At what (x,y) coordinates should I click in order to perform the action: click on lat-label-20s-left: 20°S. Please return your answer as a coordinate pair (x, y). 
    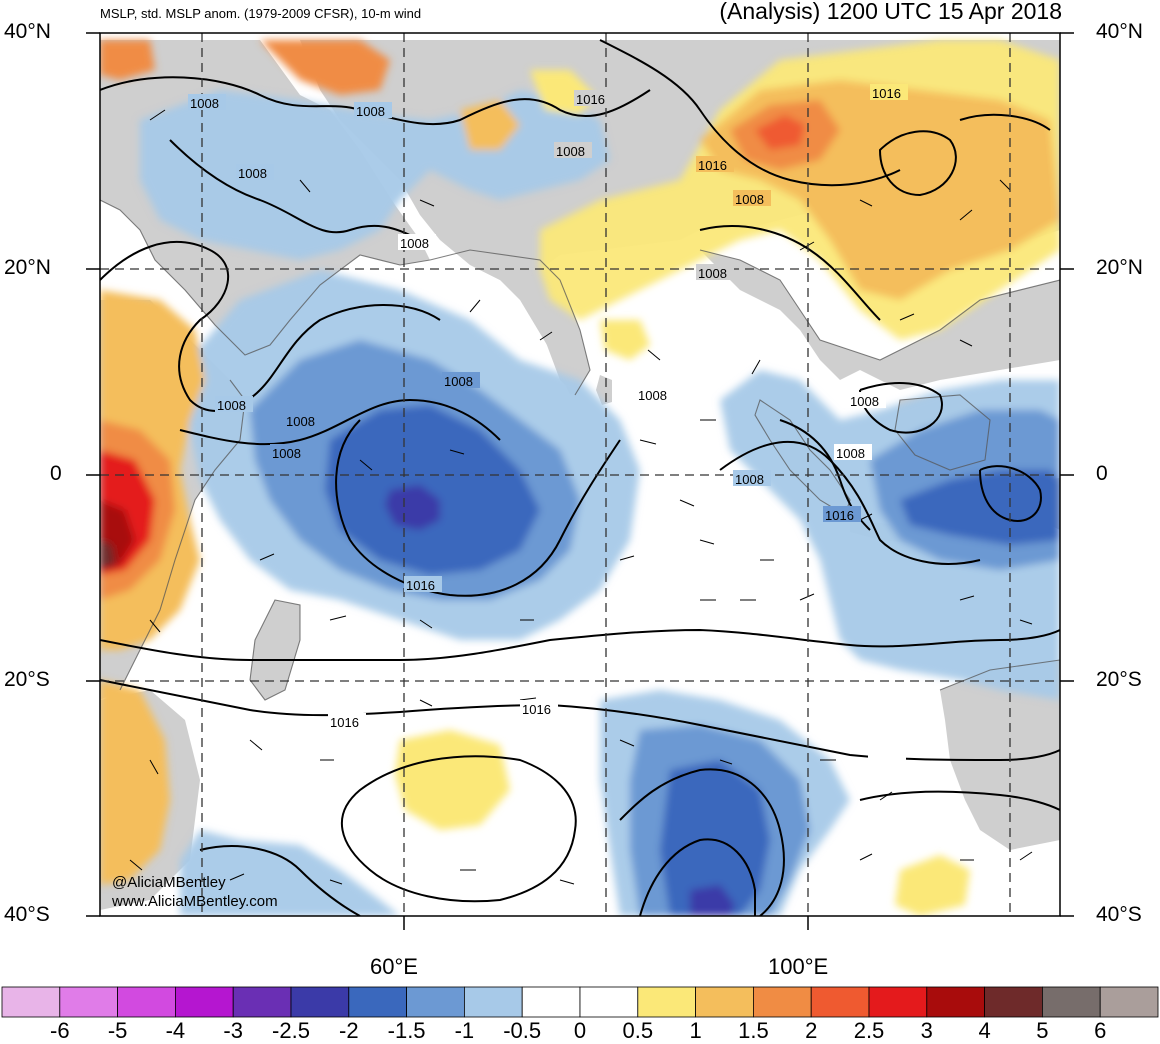
    Looking at the image, I should click on (27, 679).